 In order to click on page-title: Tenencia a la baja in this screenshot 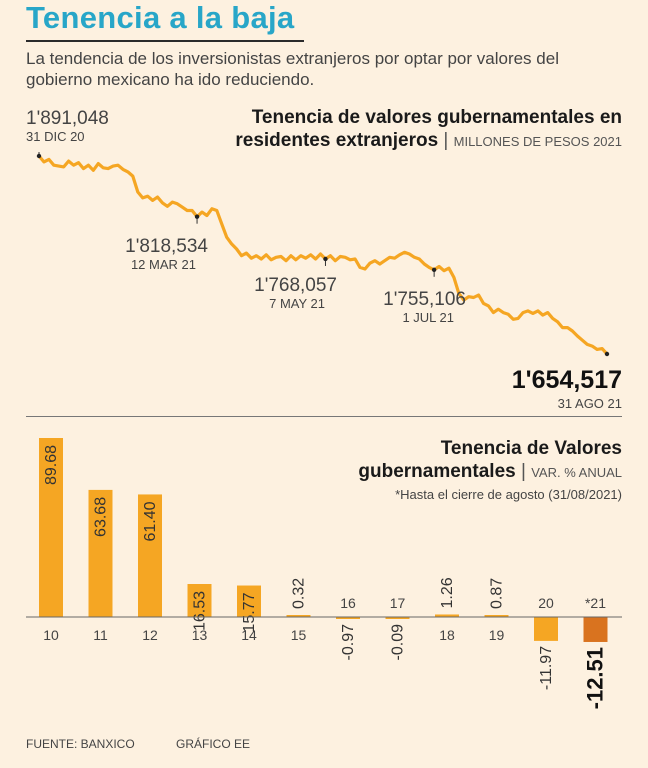, I will do `click(160, 17)`.